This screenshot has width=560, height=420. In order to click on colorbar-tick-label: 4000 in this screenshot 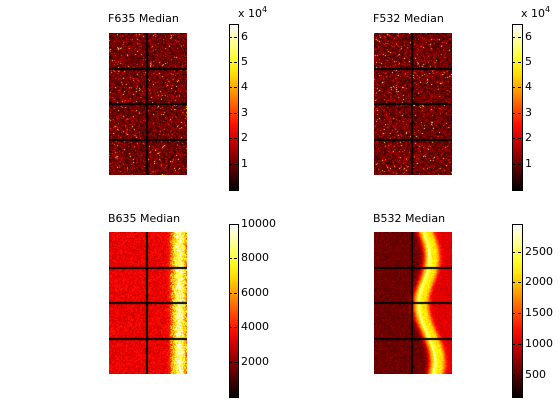, I will do `click(255, 326)`.